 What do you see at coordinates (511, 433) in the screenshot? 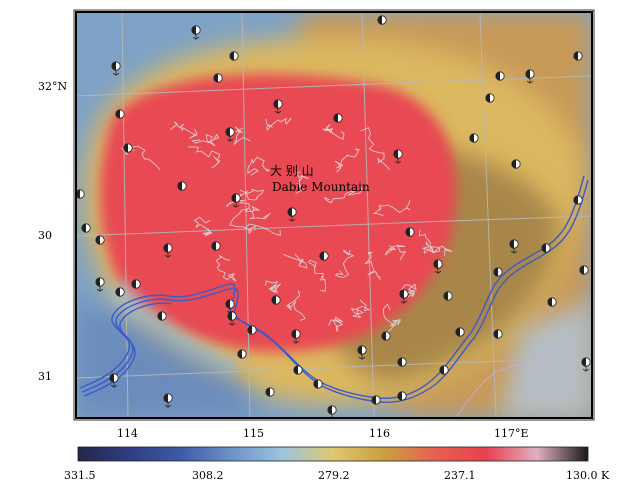
I see `lon-label-117: 117°E` at bounding box center [511, 433].